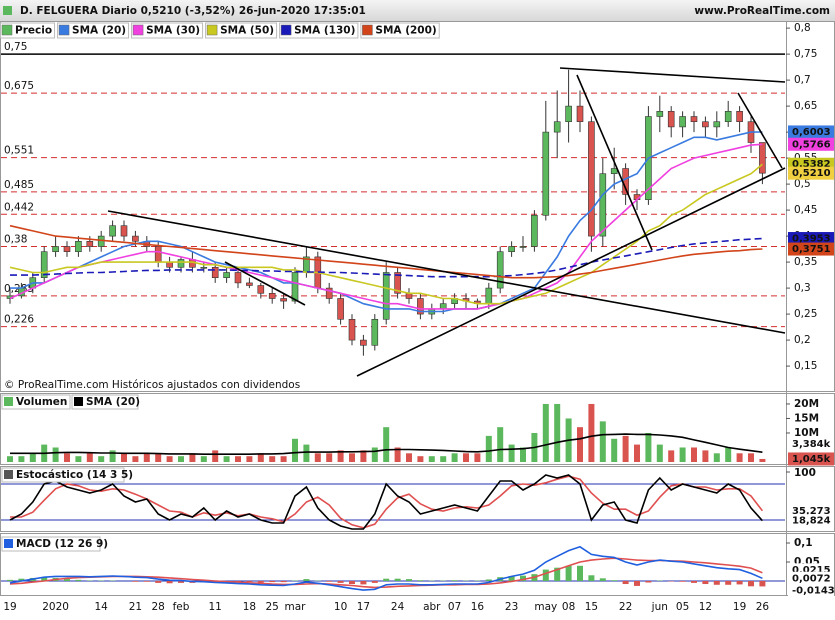 The image size is (835, 620). I want to click on header-icon, so click(7, 10).